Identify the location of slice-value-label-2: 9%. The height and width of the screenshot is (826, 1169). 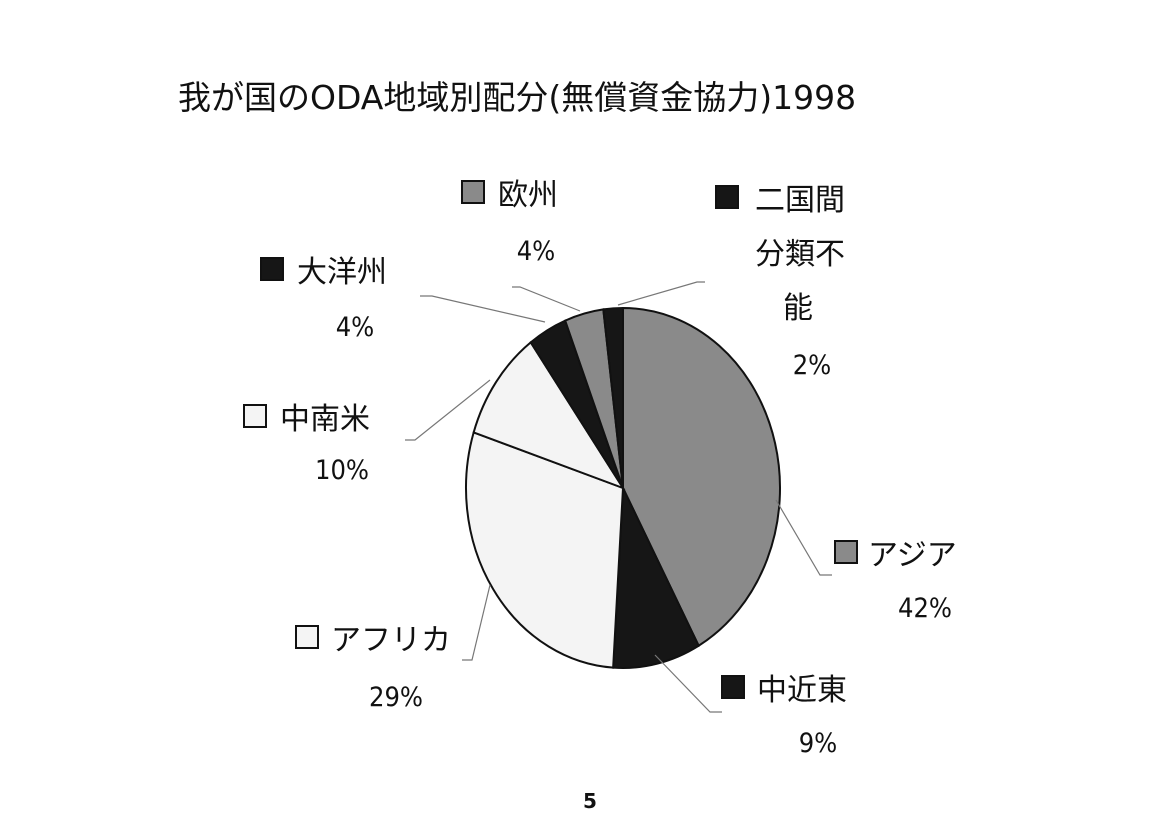
(818, 743).